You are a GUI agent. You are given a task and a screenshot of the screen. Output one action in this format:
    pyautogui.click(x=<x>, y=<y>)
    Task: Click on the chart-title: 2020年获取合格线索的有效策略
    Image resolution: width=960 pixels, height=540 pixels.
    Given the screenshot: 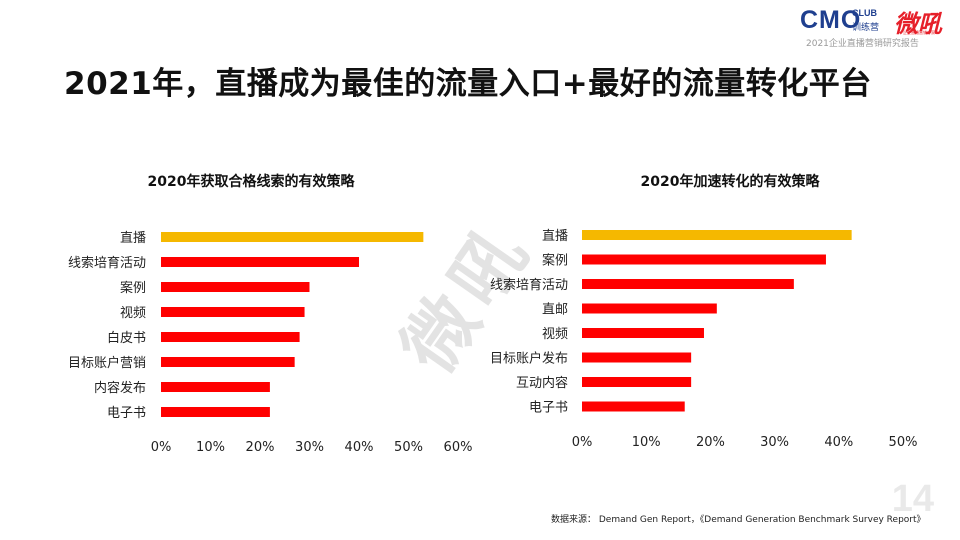 What is the action you would take?
    pyautogui.click(x=251, y=182)
    